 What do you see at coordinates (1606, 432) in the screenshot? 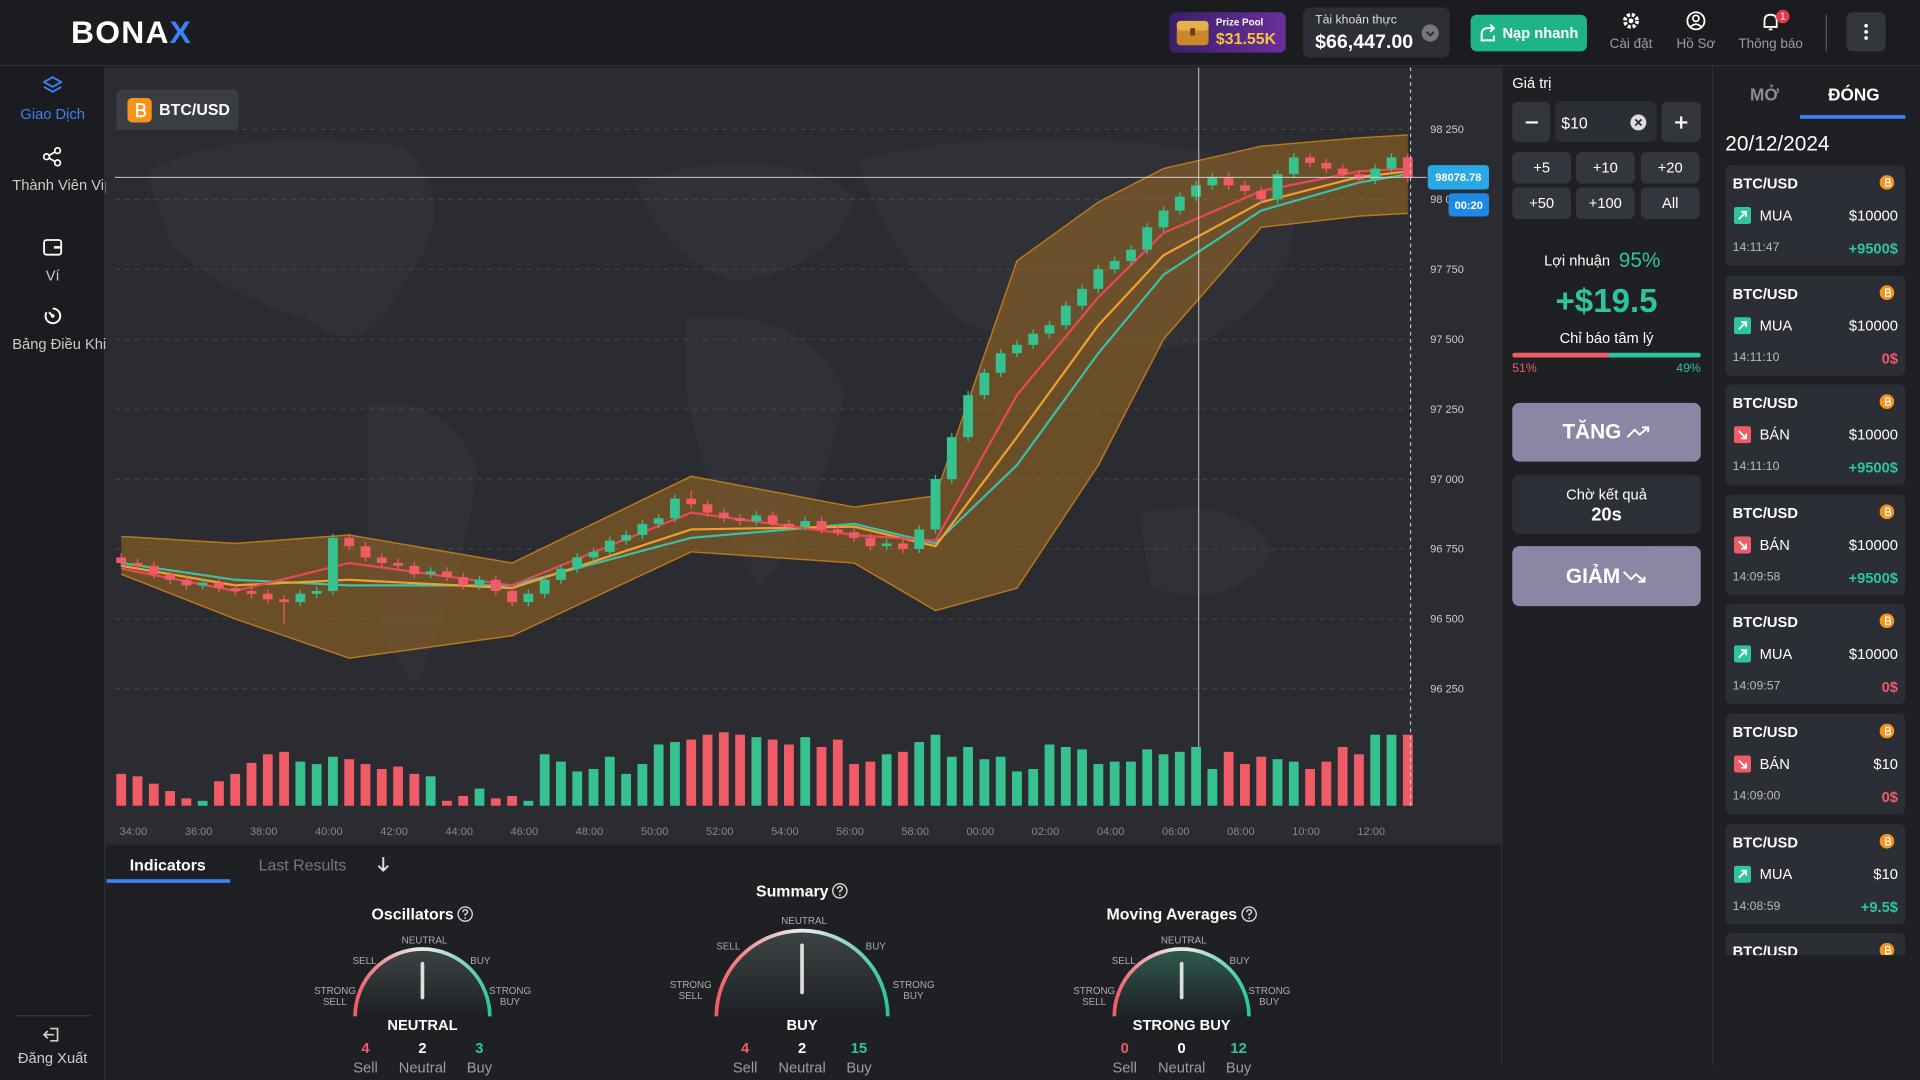
I see `up-button: TĂNG` at bounding box center [1606, 432].